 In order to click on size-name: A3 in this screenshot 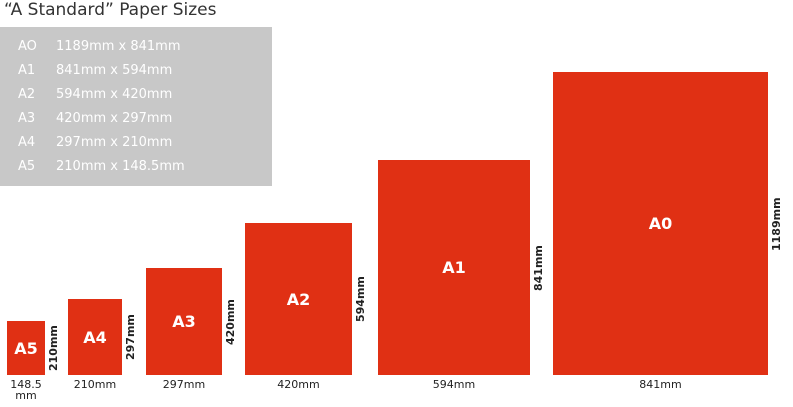, I will do `click(27, 118)`.